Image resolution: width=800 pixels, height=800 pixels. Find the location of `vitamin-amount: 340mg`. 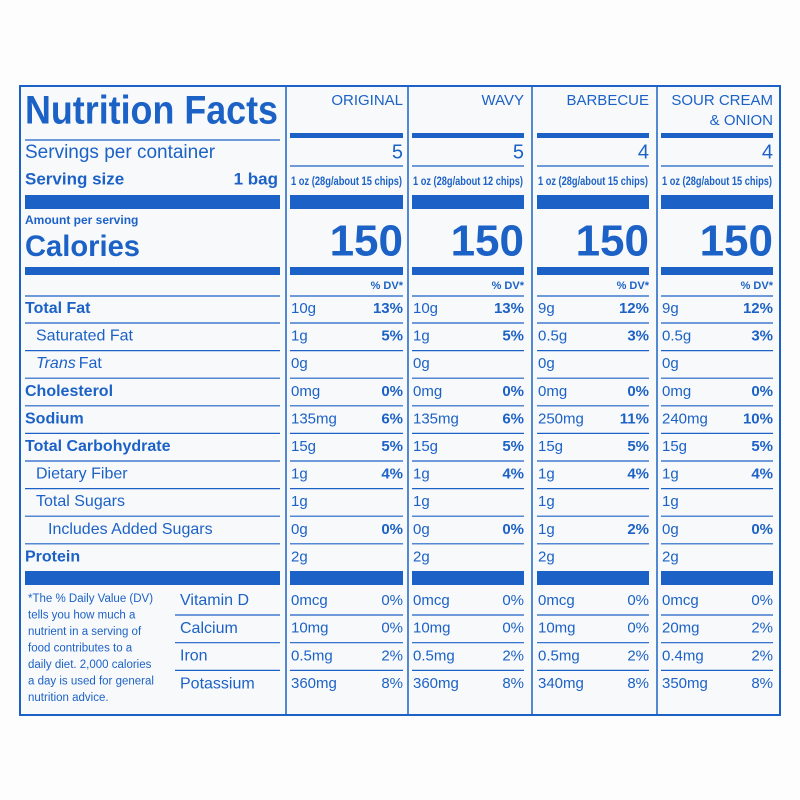

vitamin-amount: 340mg is located at coordinates (561, 683).